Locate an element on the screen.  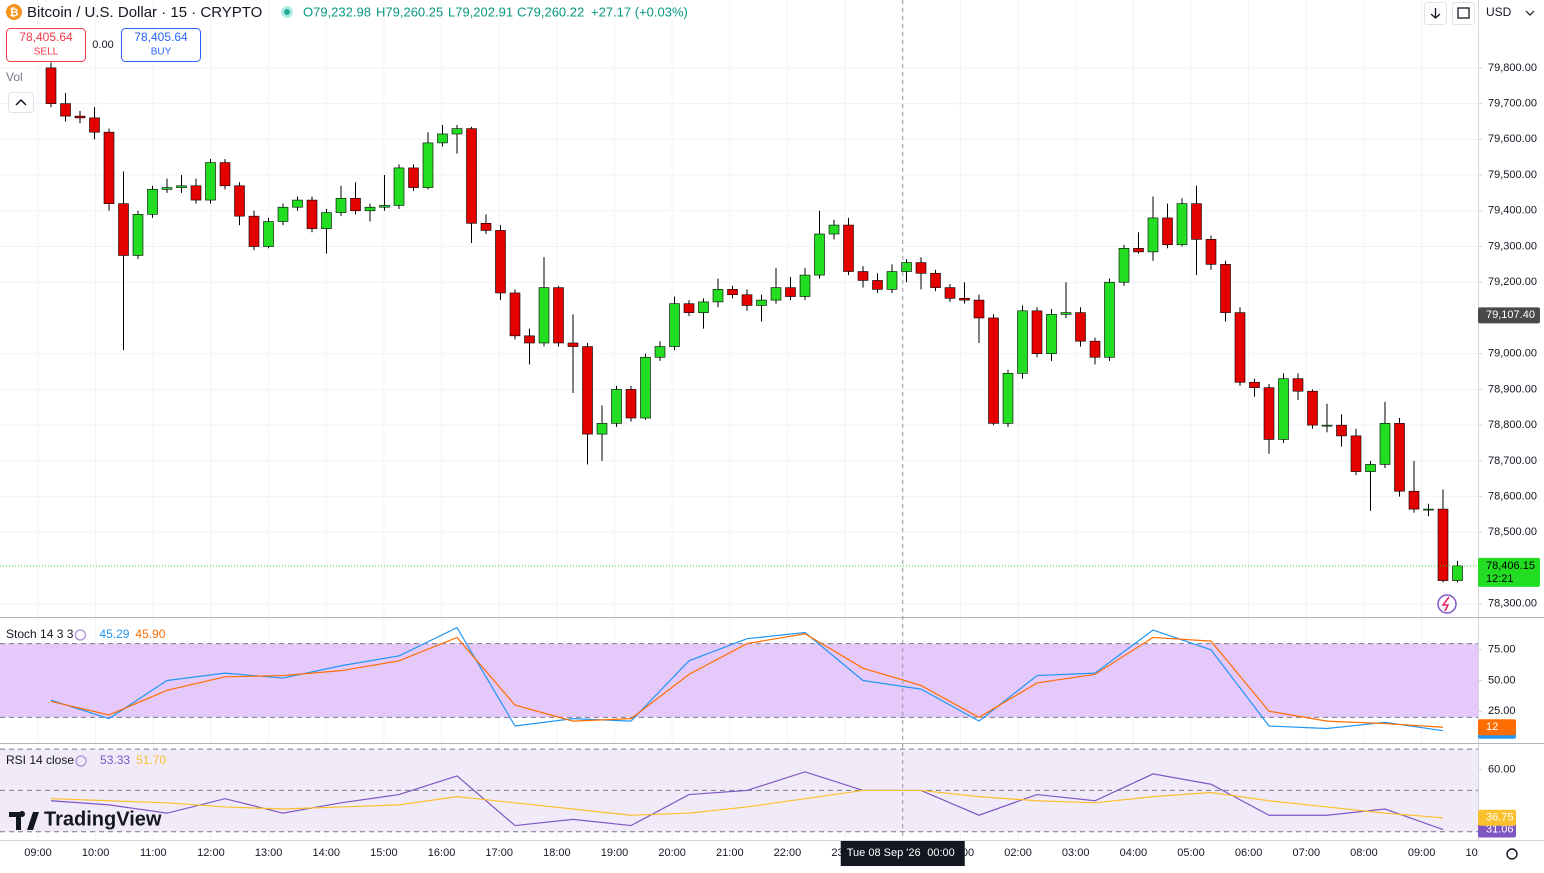
sell-button is located at coordinates (46, 45).